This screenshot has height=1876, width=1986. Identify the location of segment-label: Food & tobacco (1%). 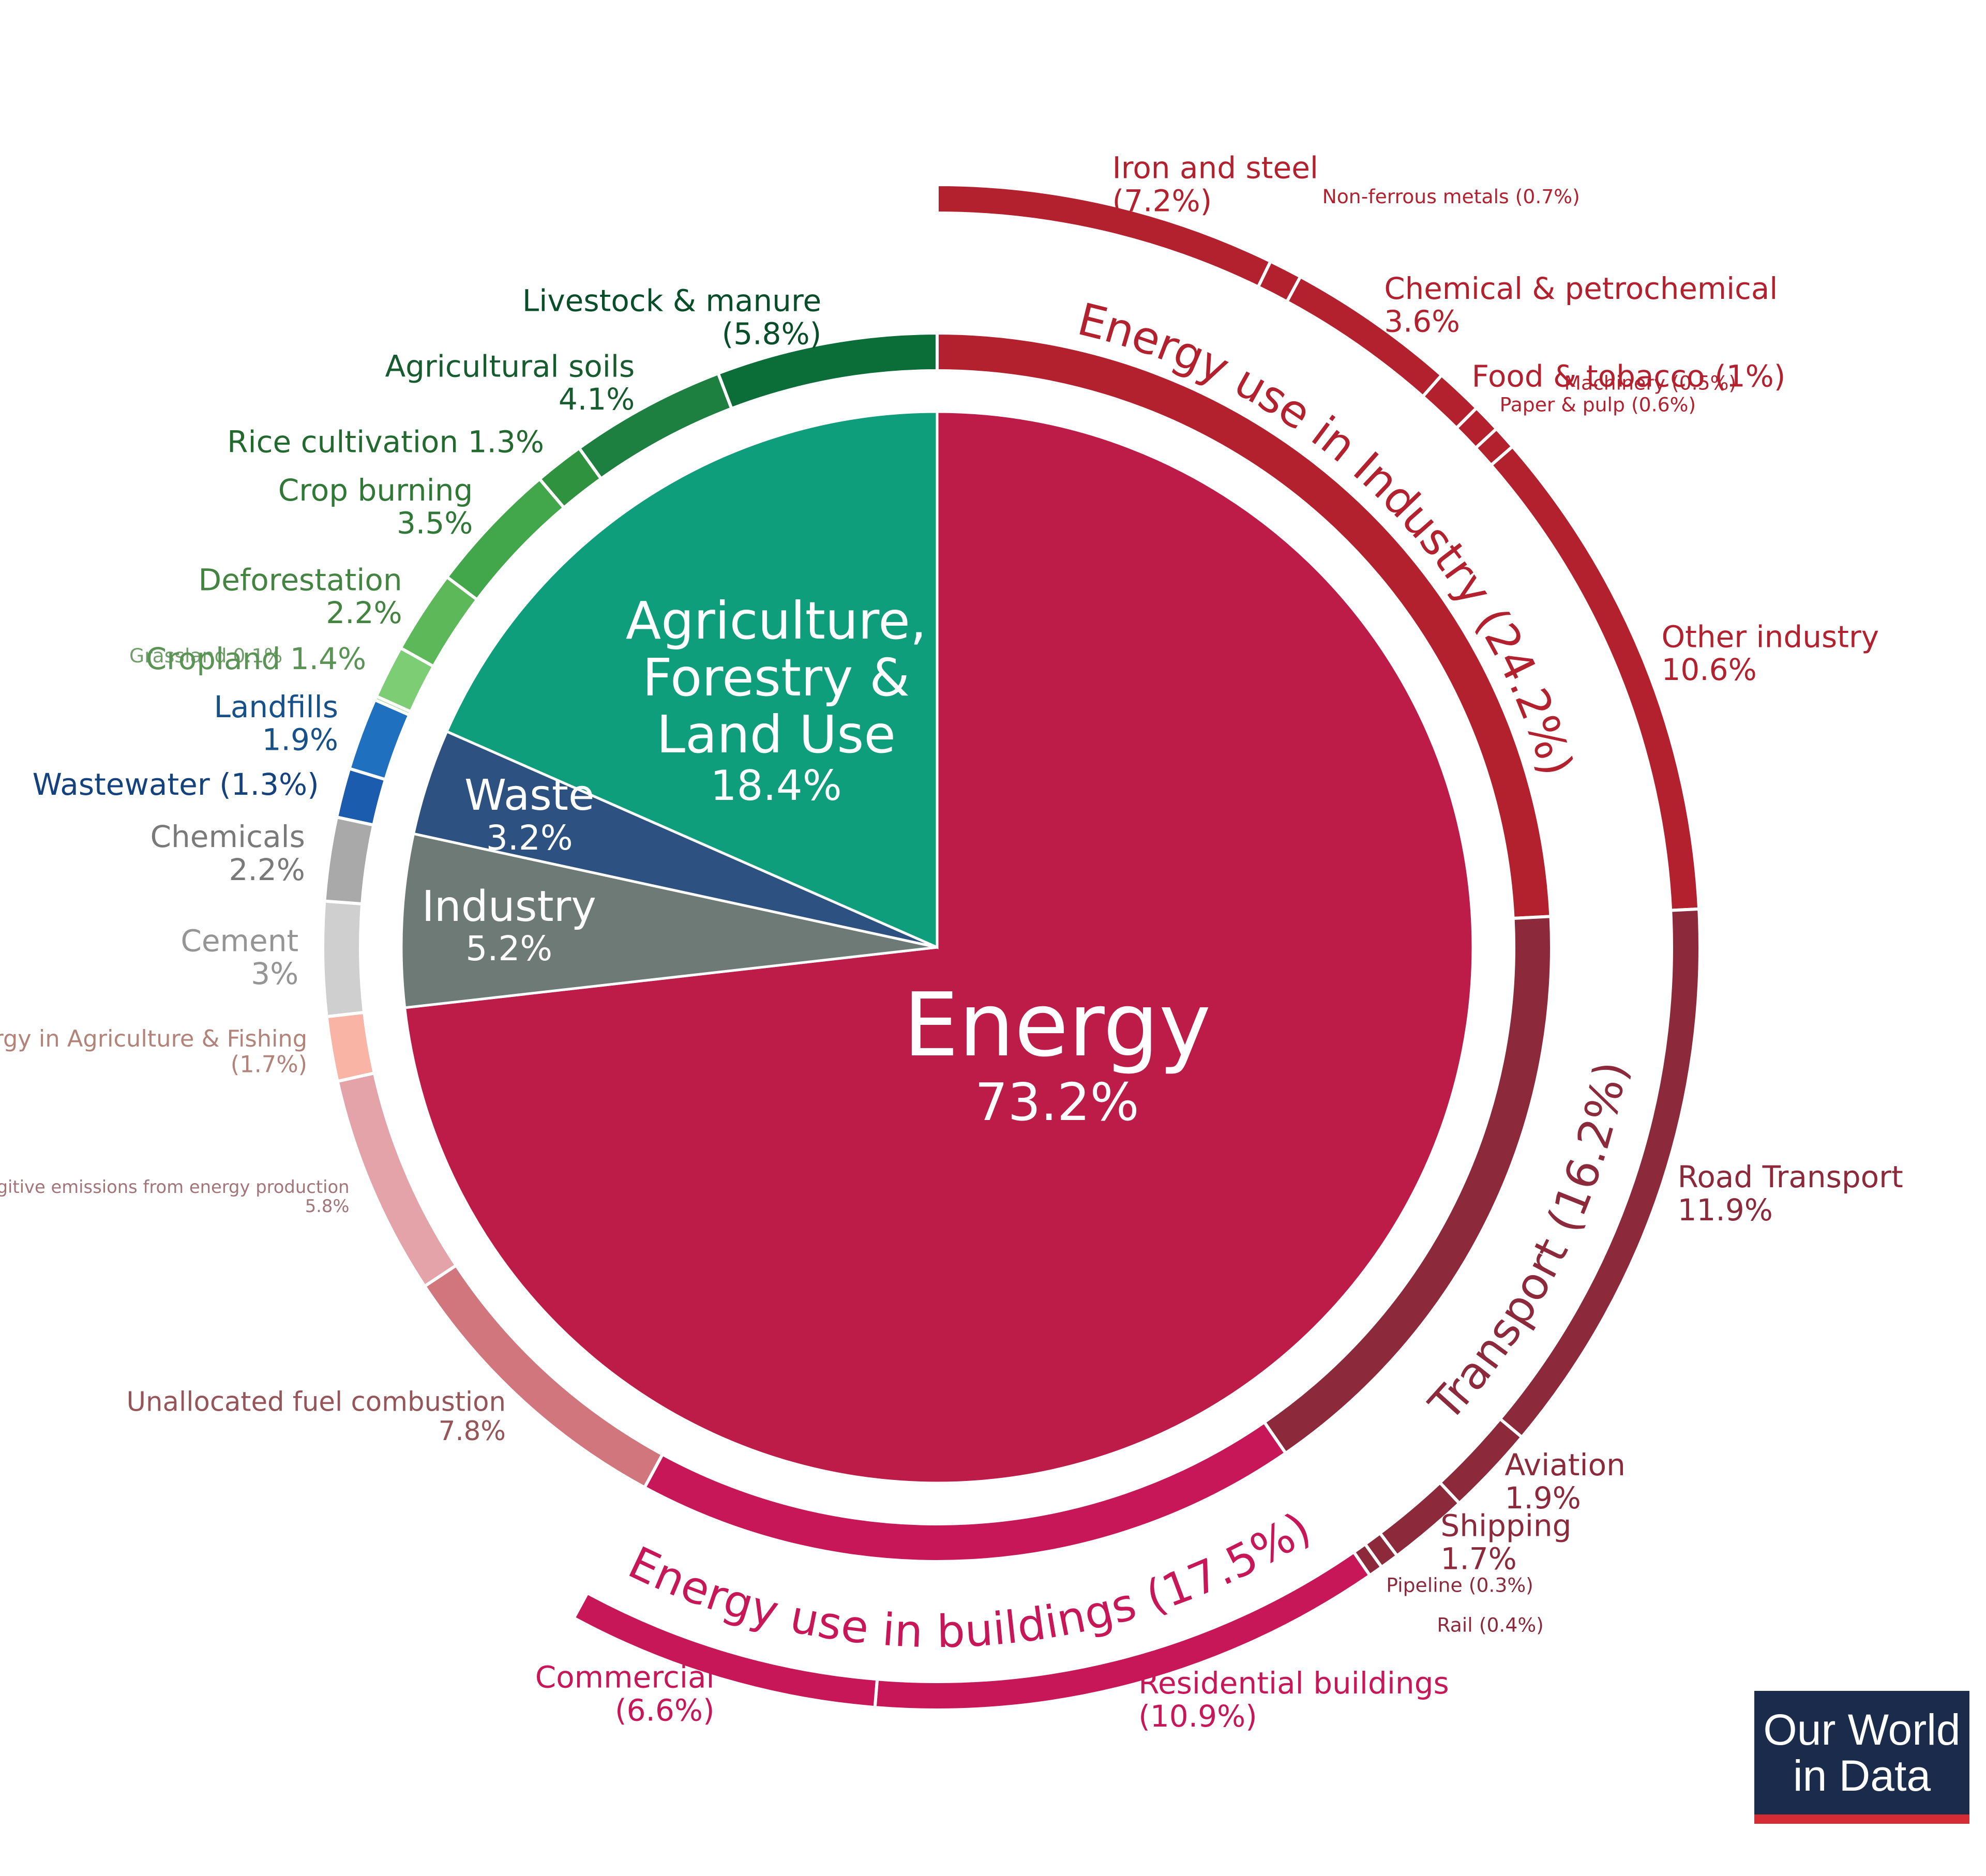
(1629, 376).